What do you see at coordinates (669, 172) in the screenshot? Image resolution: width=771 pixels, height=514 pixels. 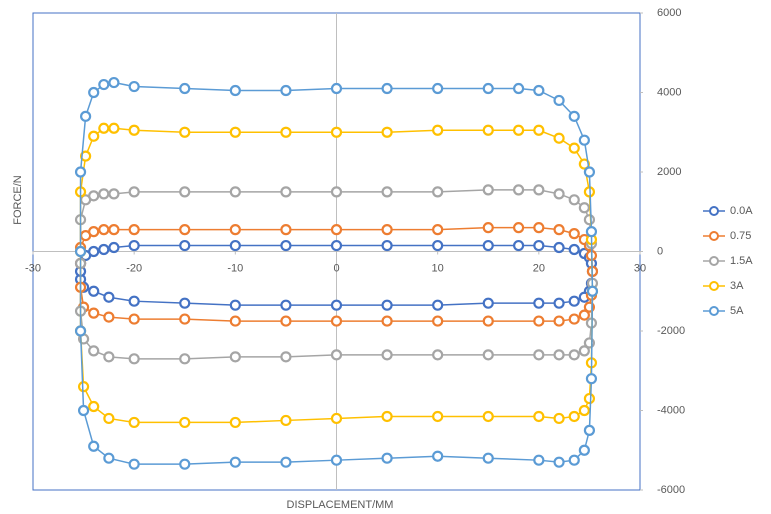 I see `y-tick-label: 2000` at bounding box center [669, 172].